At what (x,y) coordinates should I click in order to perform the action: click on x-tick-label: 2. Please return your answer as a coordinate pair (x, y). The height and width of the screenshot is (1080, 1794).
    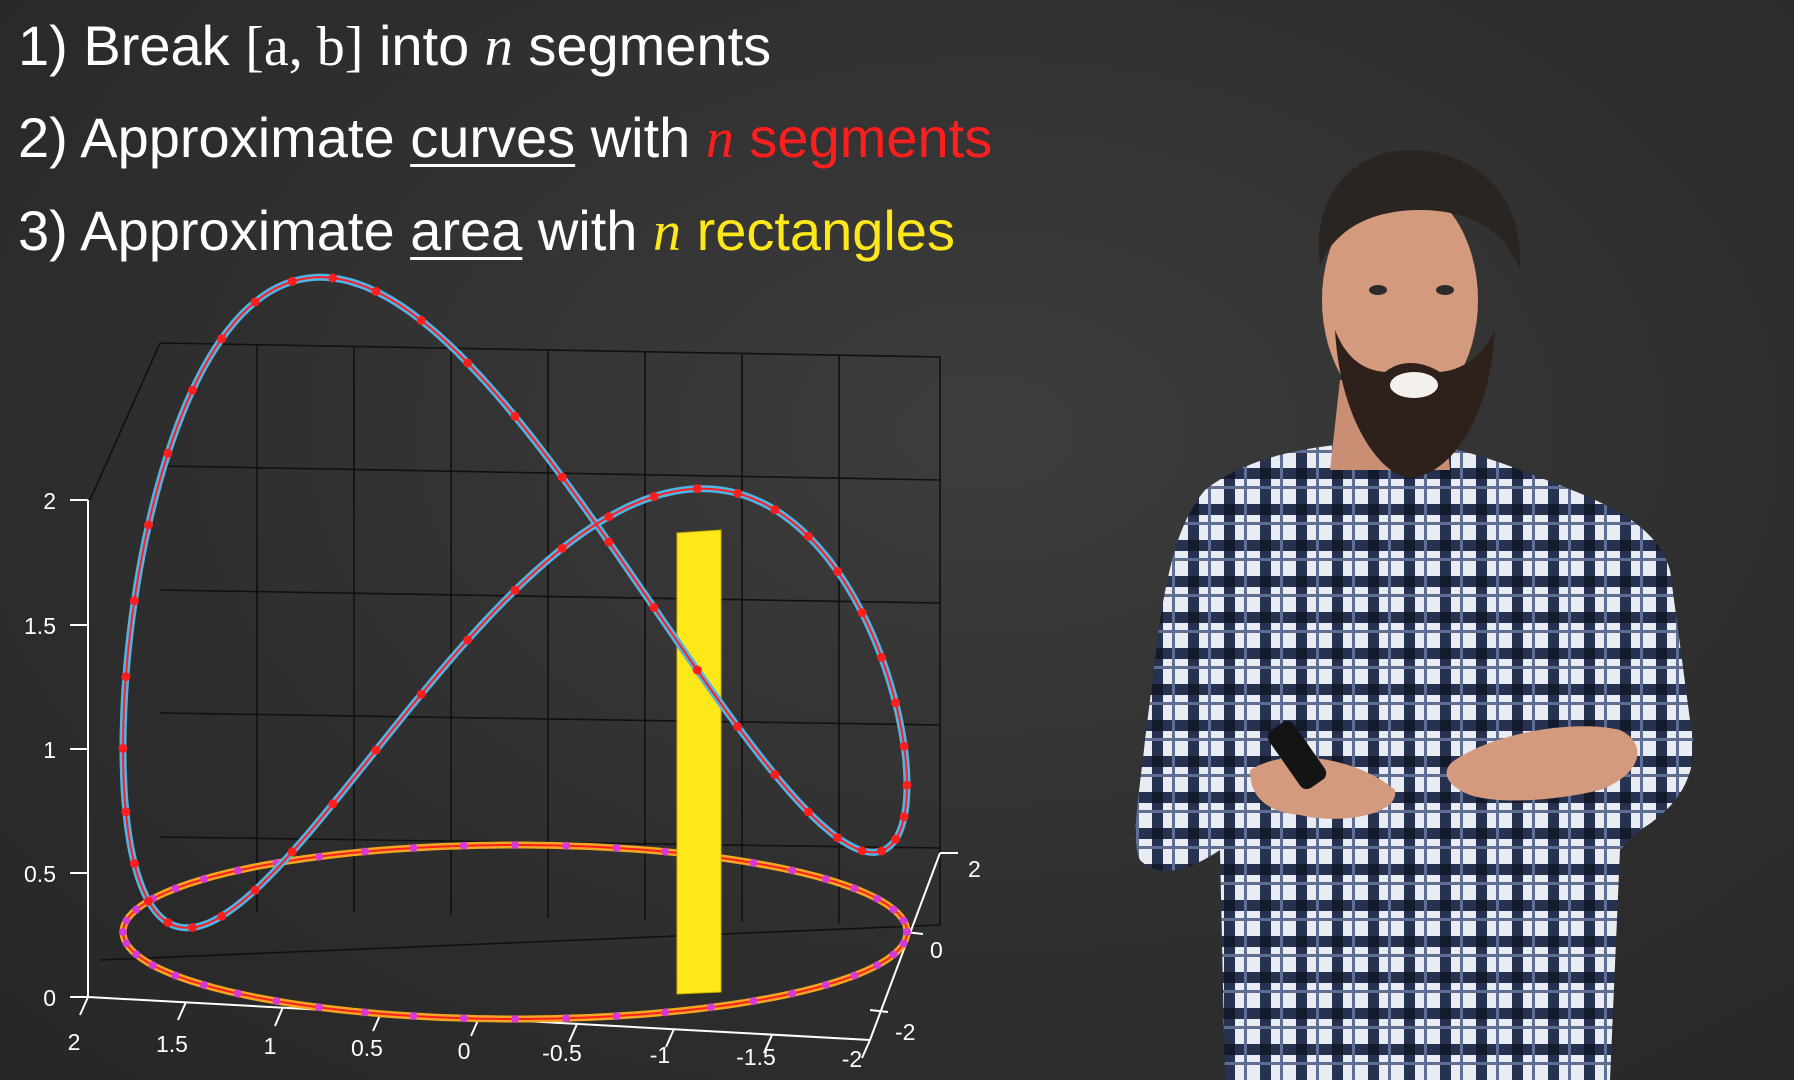
    Looking at the image, I should click on (74, 1042).